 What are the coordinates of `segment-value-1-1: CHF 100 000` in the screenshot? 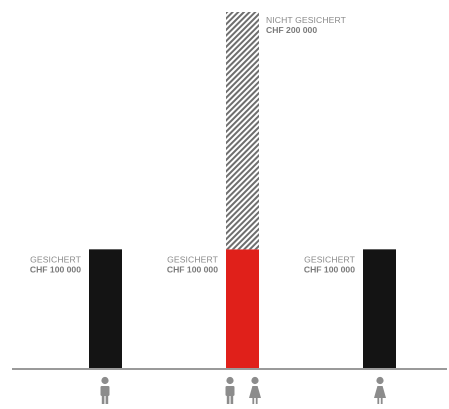 It's located at (55, 269).